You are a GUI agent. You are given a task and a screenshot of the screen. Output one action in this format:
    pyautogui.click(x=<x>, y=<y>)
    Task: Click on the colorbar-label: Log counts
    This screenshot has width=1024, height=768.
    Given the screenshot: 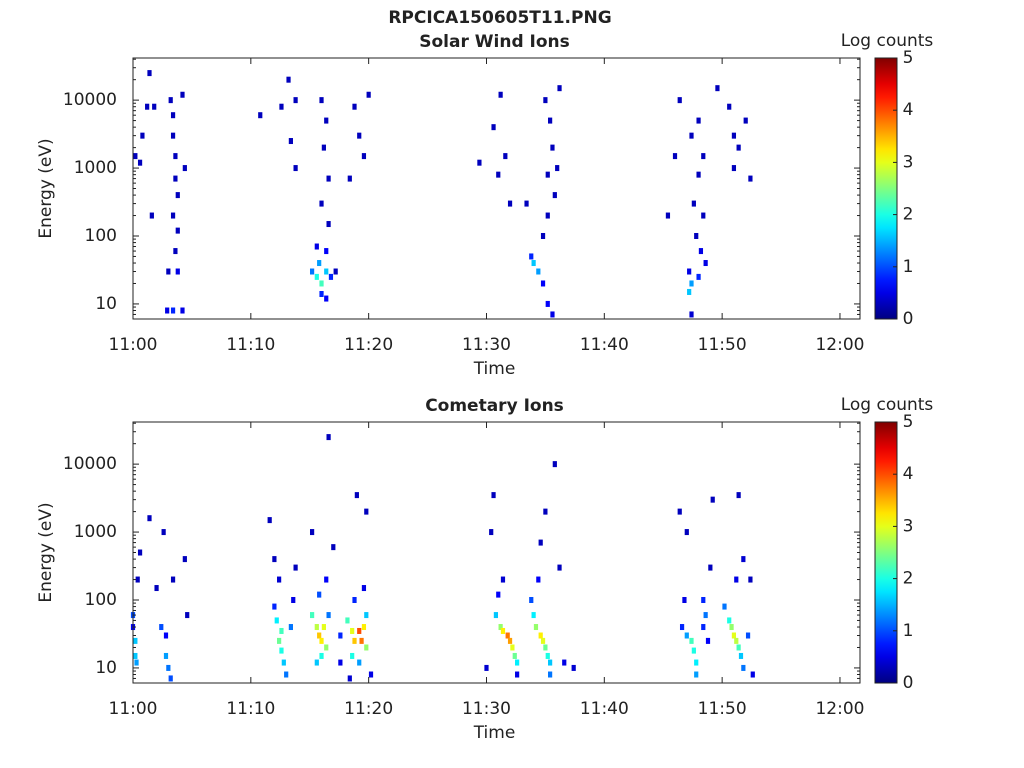 What is the action you would take?
    pyautogui.click(x=887, y=405)
    